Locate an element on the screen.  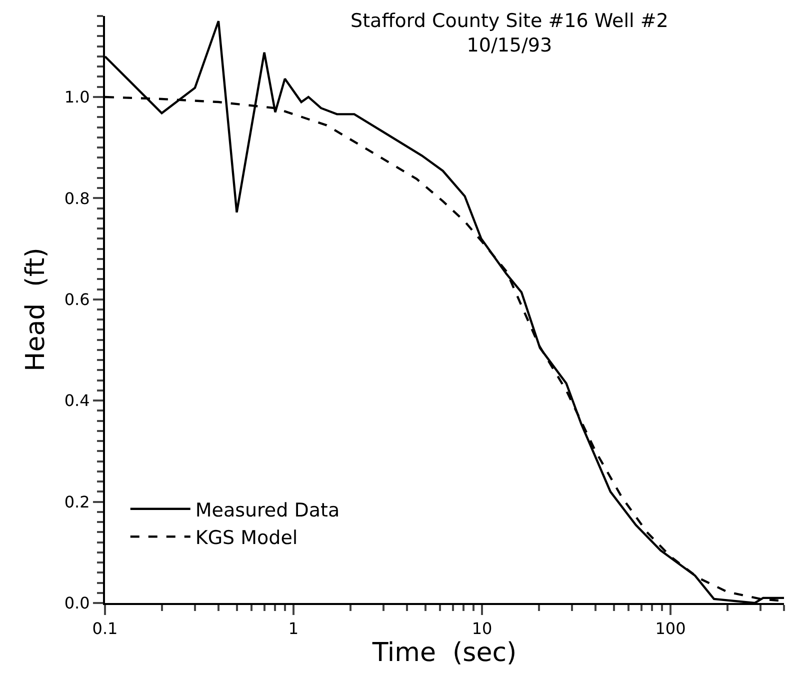
x-tick-label: 1 is located at coordinates (293, 628).